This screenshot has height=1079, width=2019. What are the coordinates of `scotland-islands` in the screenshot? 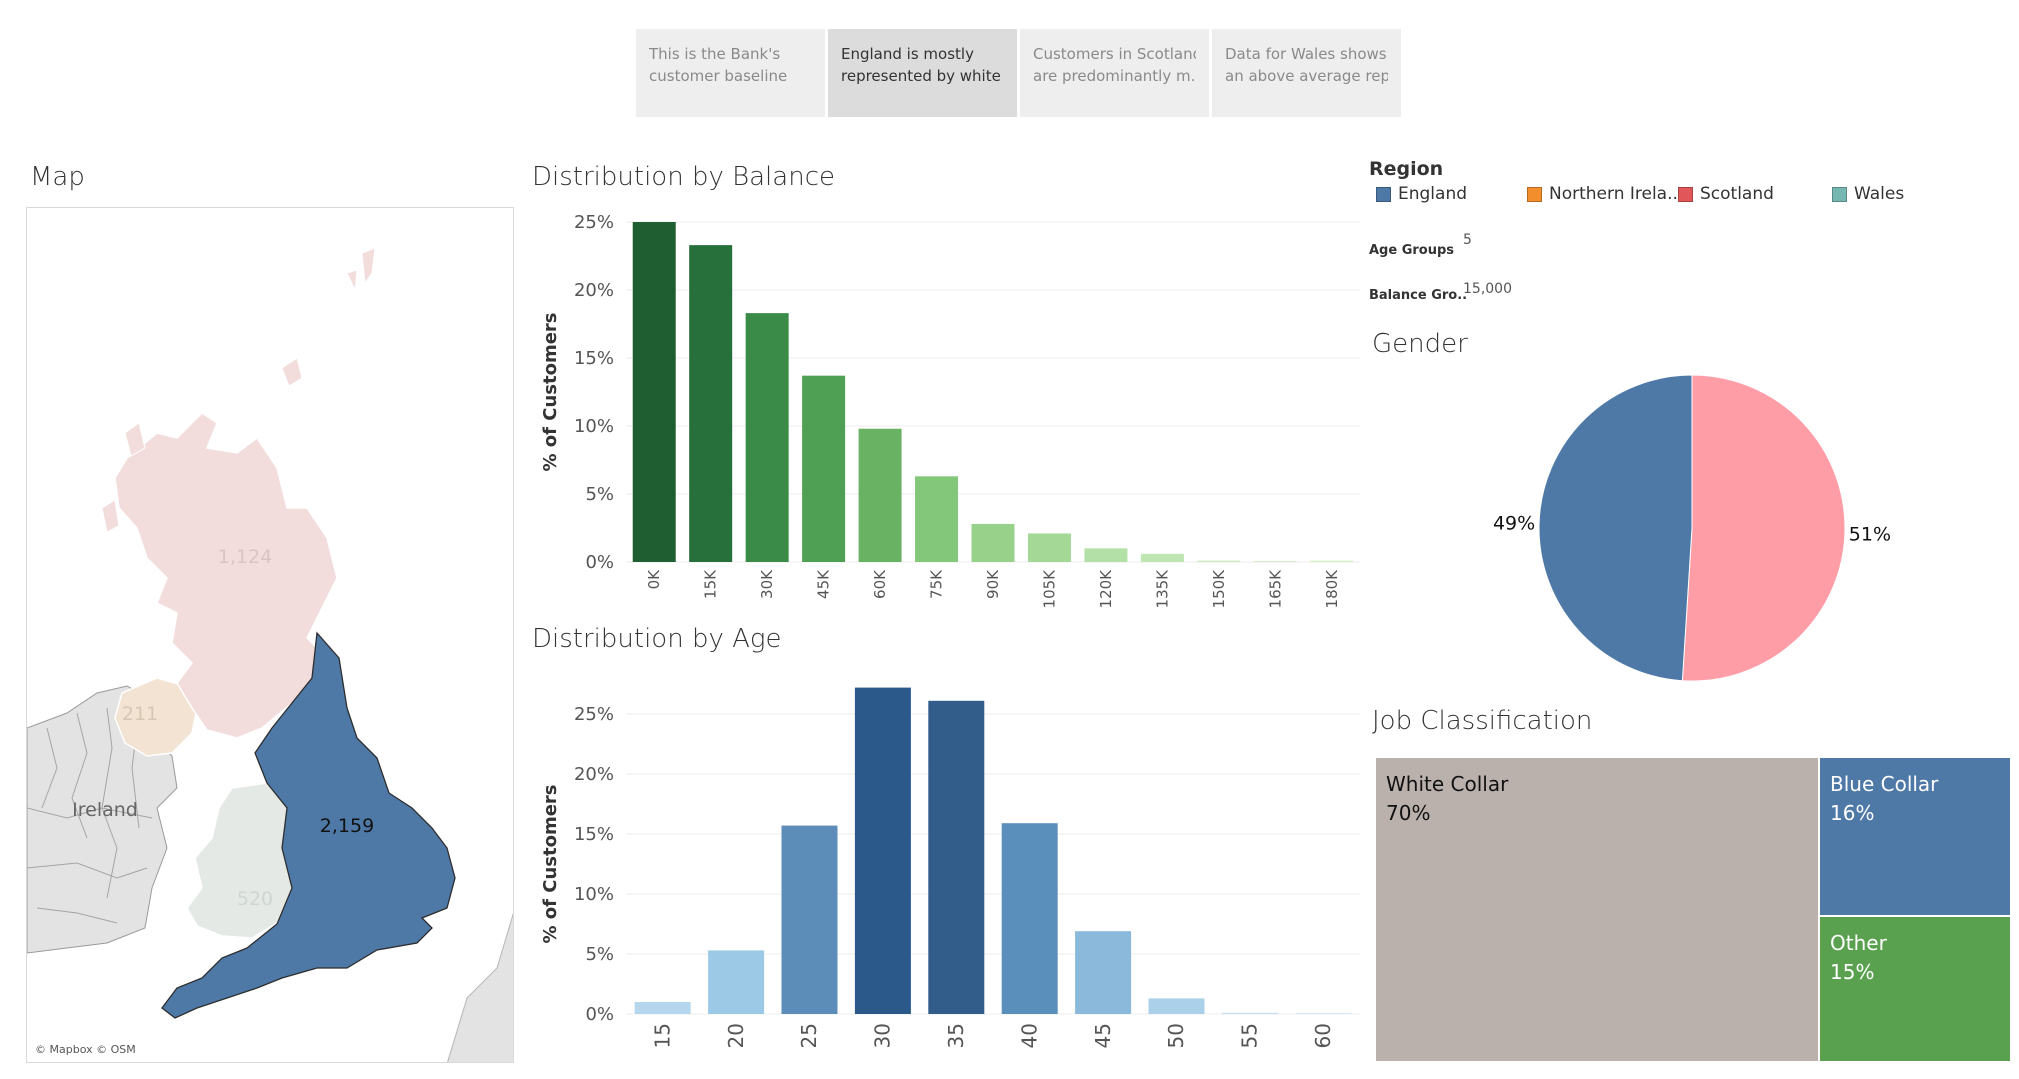 It's located at (238, 390).